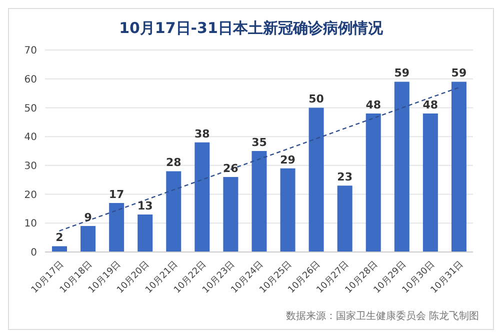 The width and height of the screenshot is (500, 336). I want to click on y-tick-label: 0, so click(33, 253).